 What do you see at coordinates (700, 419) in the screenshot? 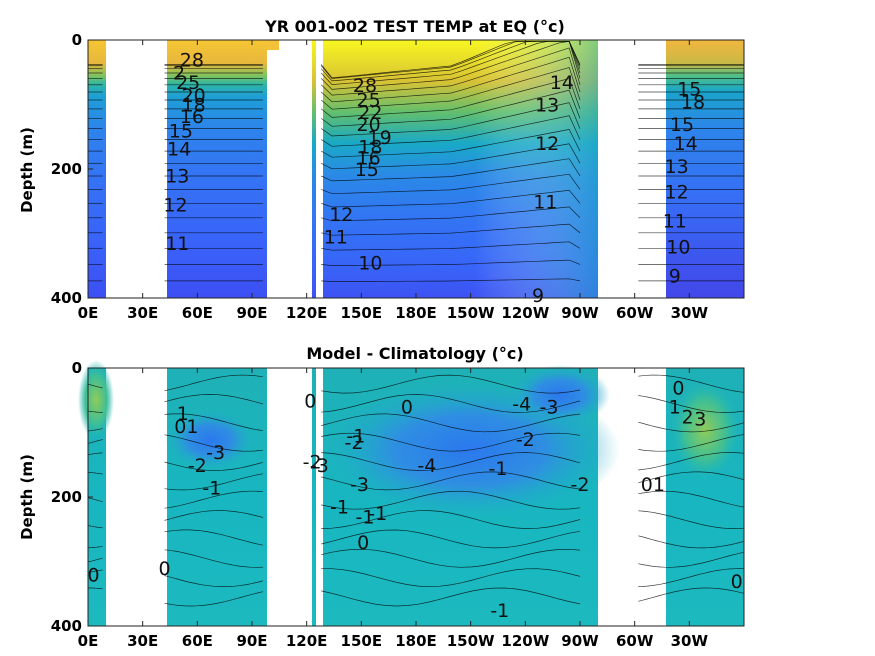
I see `contour-label: 3` at bounding box center [700, 419].